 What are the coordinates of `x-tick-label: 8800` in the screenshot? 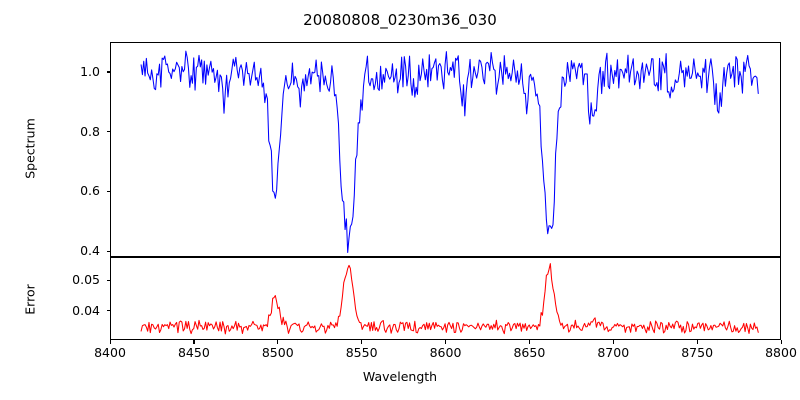 It's located at (781, 352).